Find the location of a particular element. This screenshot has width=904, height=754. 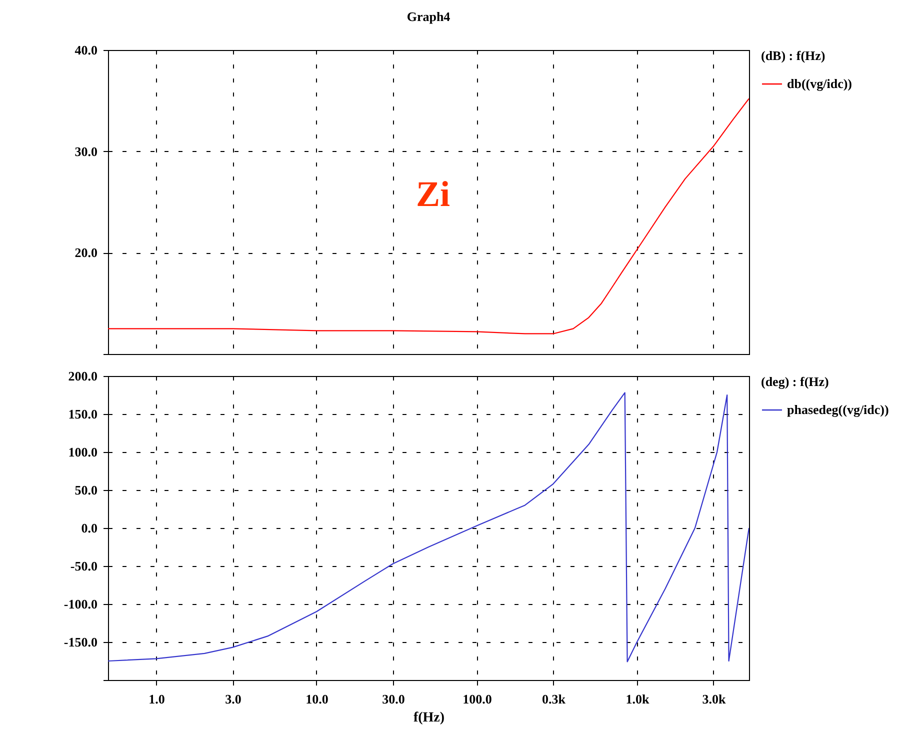

legend-label: db((vg/idc)) is located at coordinates (819, 83).